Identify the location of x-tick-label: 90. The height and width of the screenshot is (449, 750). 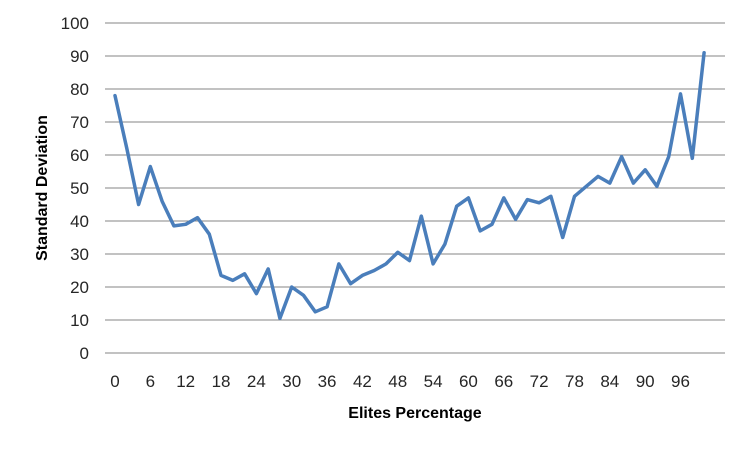
(645, 381).